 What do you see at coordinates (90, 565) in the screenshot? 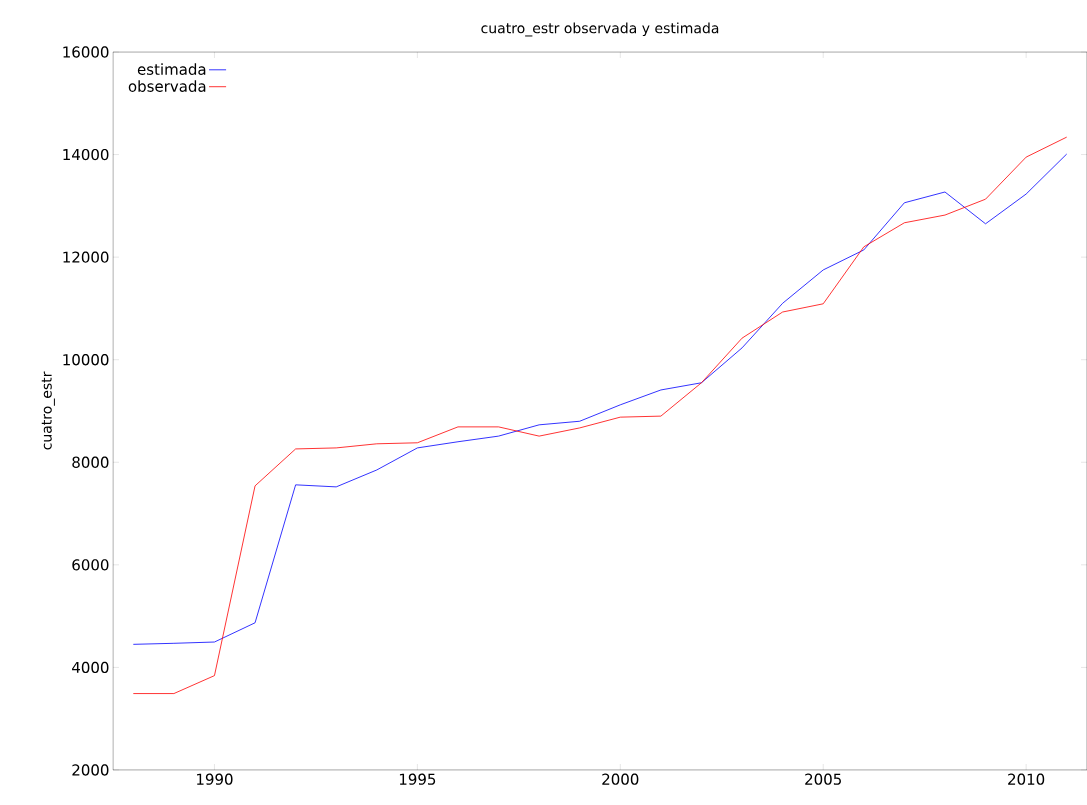
I see `y-tick-label: 6000` at bounding box center [90, 565].